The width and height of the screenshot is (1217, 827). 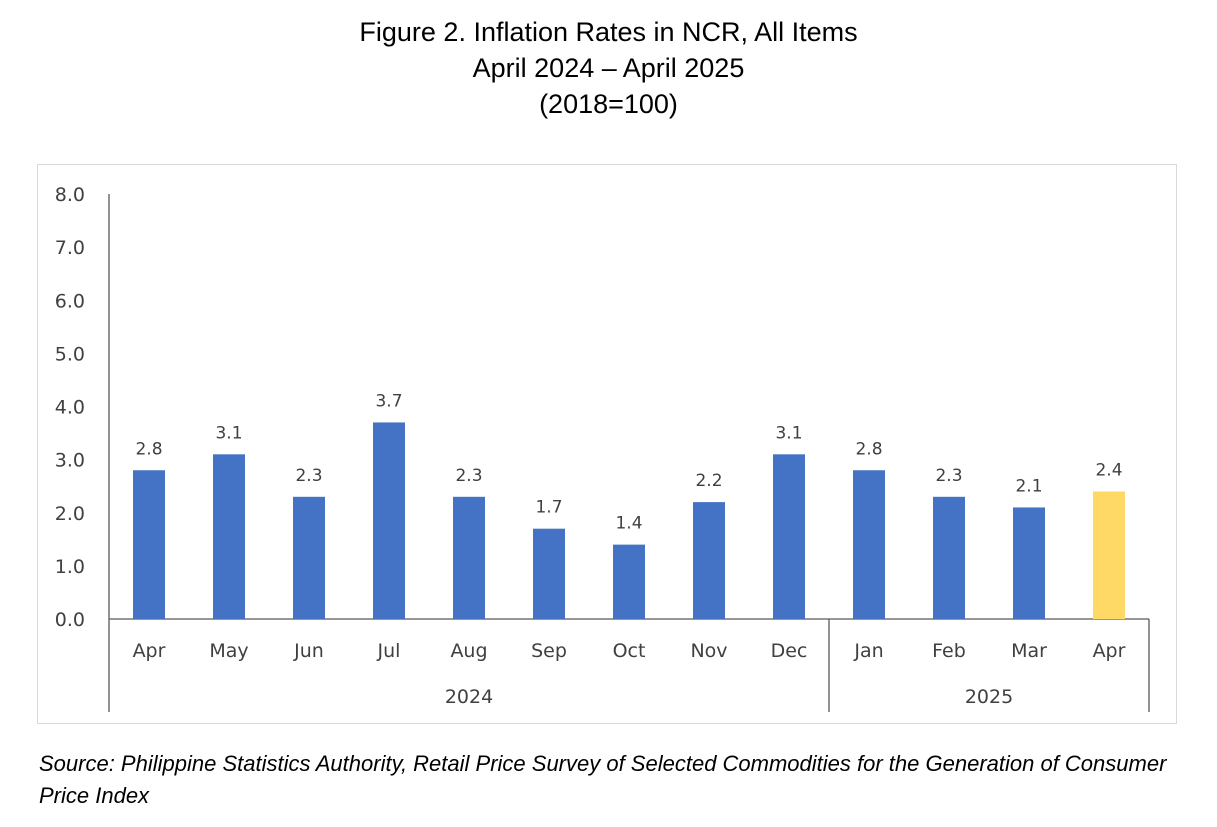 What do you see at coordinates (468, 651) in the screenshot?
I see `x-tick-label: Aug` at bounding box center [468, 651].